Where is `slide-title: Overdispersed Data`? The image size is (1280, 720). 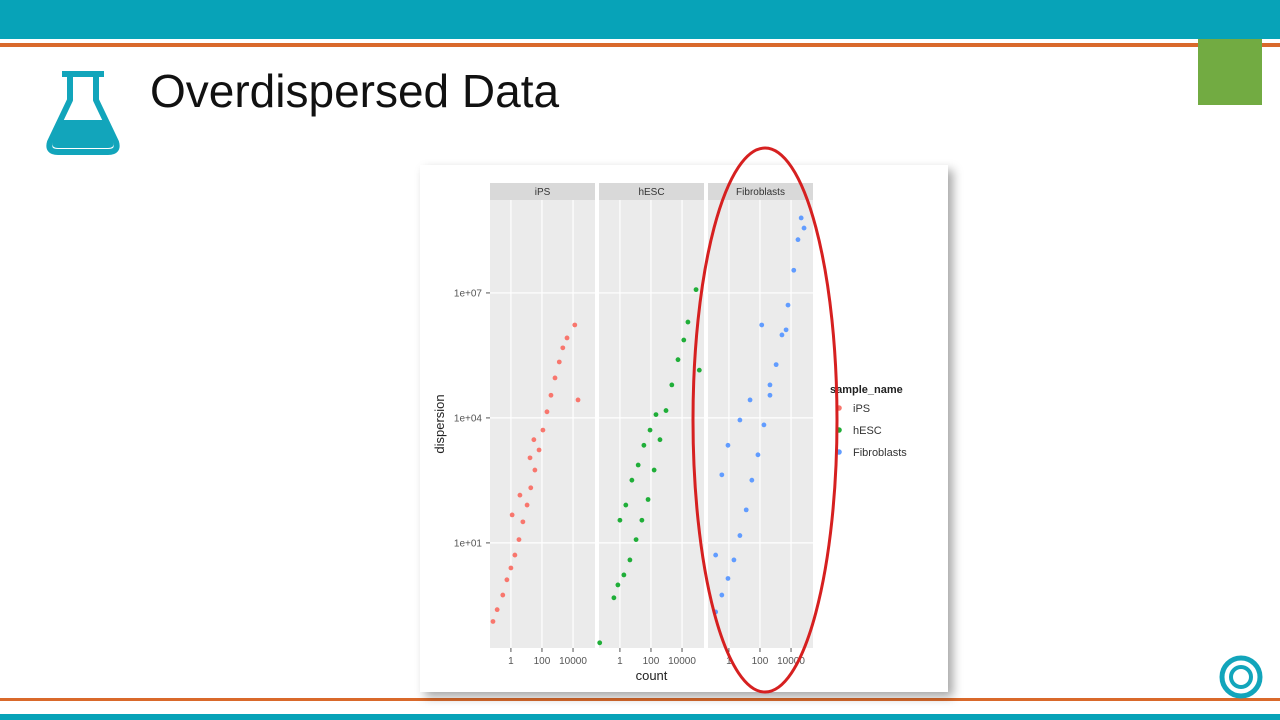 slide-title: Overdispersed Data is located at coordinates (354, 91).